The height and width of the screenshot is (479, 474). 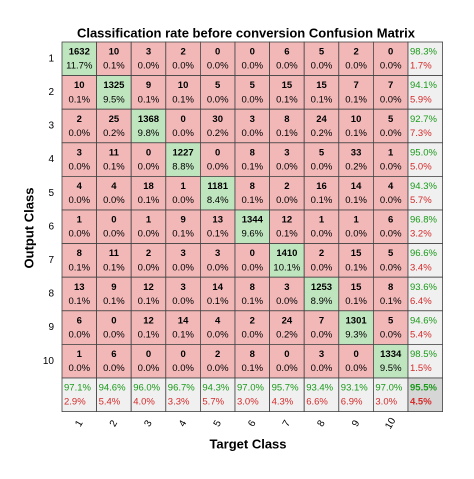 What do you see at coordinates (250, 388) in the screenshot?
I see `accuracy: 97.0%` at bounding box center [250, 388].